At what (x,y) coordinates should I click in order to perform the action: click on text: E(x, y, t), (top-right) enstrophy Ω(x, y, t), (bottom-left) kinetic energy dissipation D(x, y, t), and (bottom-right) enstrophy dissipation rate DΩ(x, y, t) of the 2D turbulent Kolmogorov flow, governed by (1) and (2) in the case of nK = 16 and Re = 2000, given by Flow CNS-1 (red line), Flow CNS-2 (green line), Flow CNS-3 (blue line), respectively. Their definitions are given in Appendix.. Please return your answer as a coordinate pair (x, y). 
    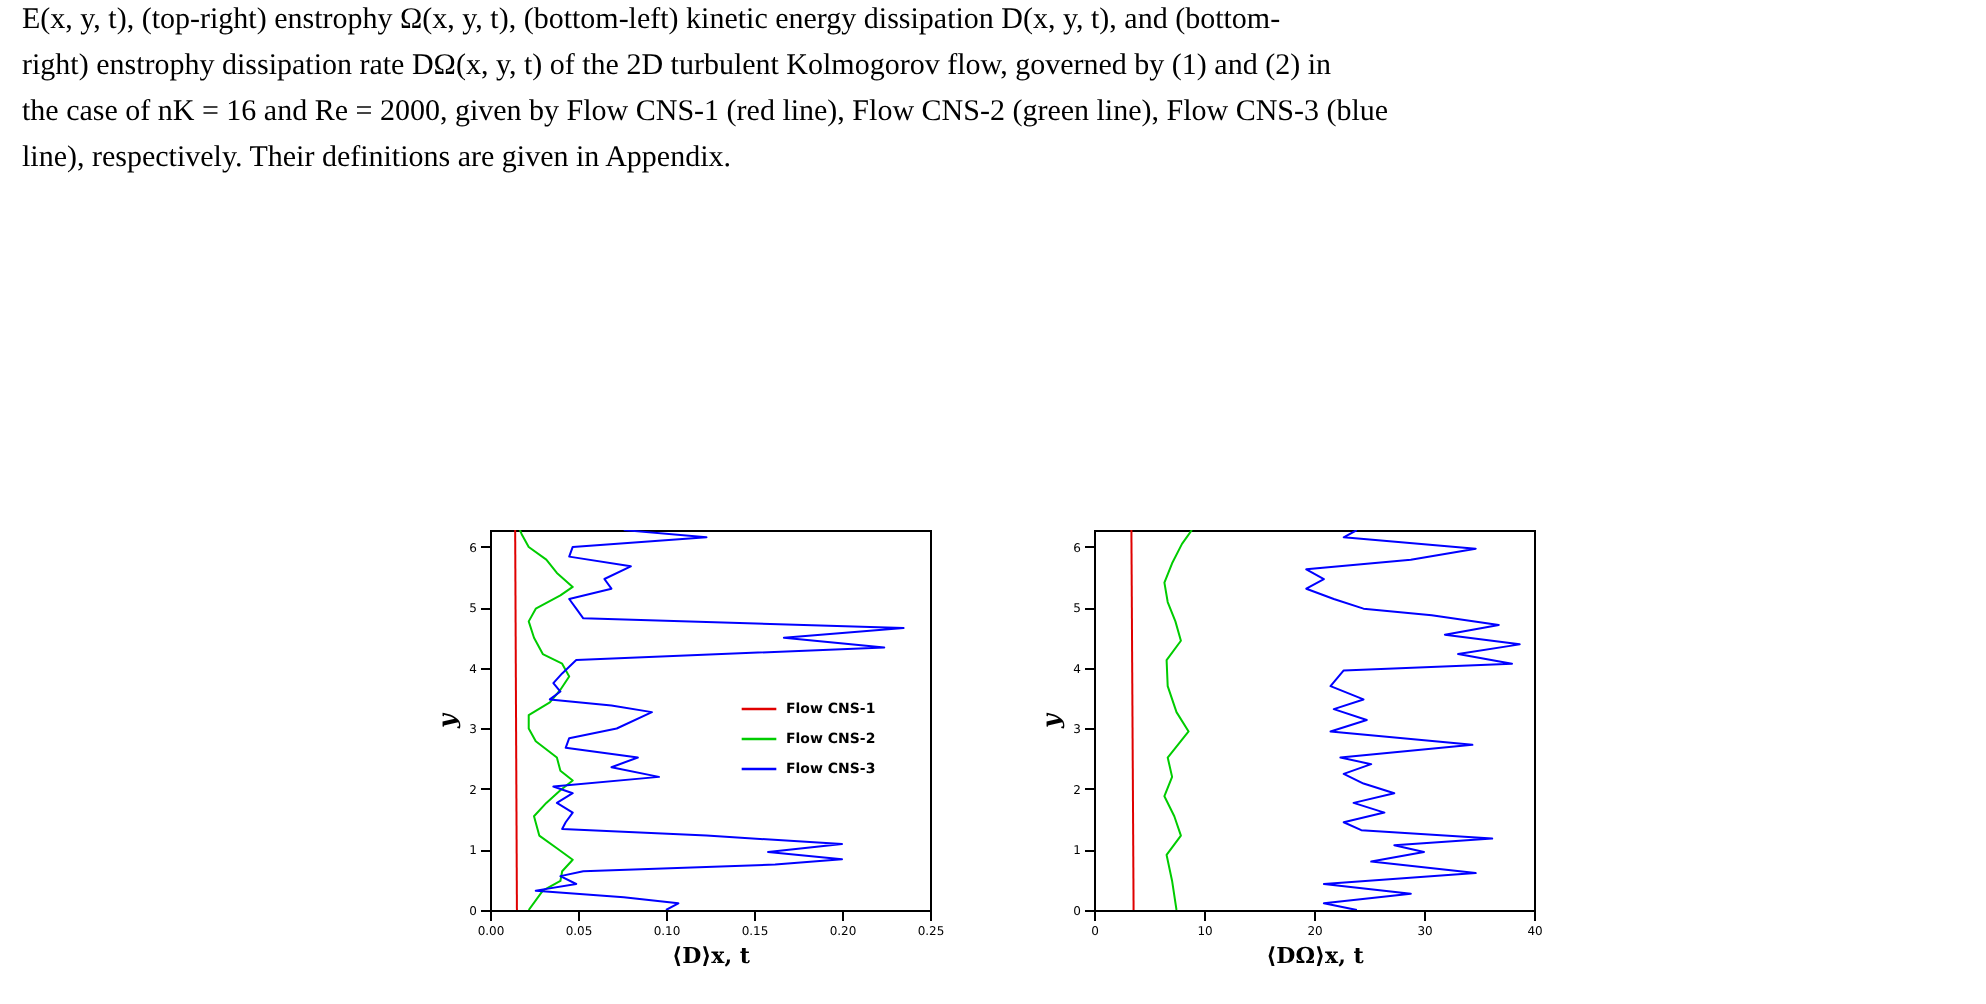
    Looking at the image, I should click on (705, 89).